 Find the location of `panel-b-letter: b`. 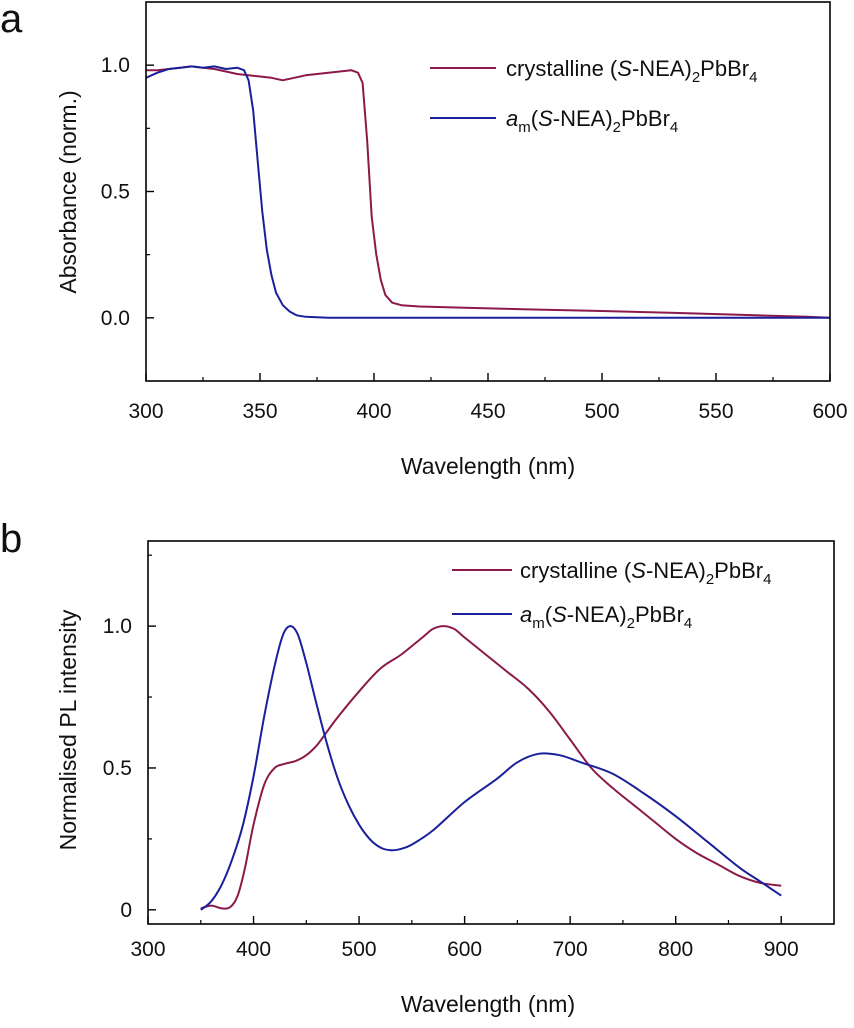

panel-b-letter: b is located at coordinates (11, 539).